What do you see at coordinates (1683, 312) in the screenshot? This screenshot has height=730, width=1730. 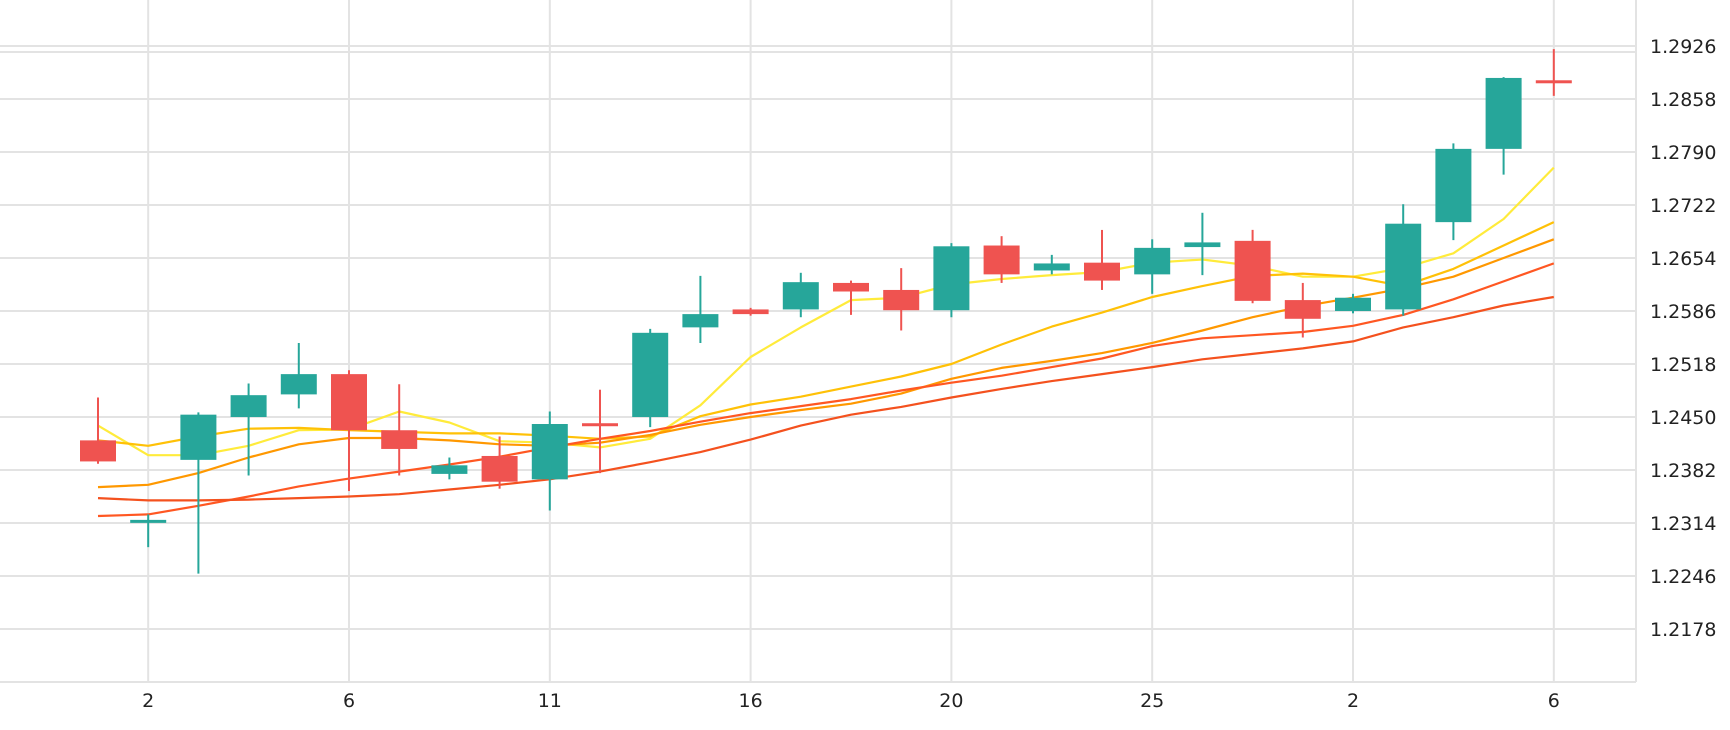 I see `y-tick-label: 1.2586` at bounding box center [1683, 312].